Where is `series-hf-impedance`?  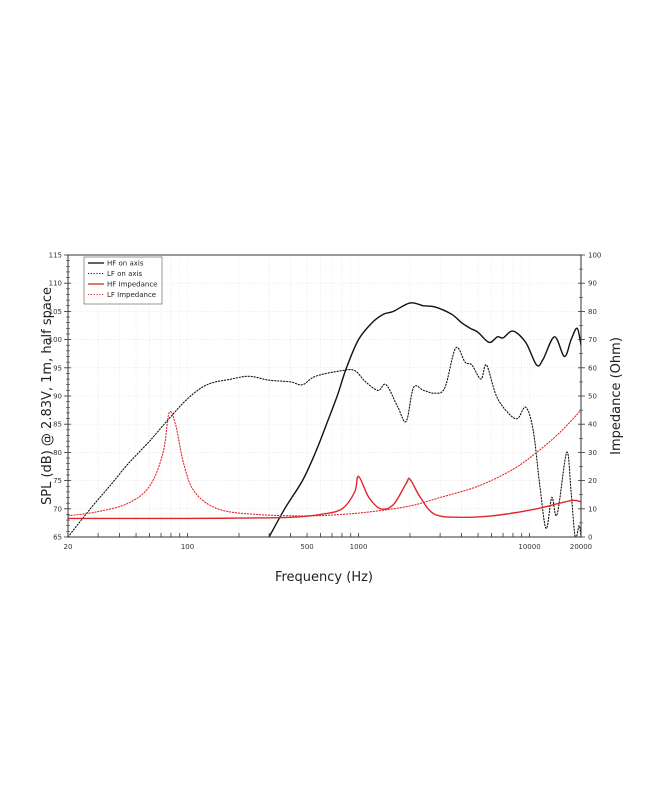 series-hf-impedance is located at coordinates (324, 497).